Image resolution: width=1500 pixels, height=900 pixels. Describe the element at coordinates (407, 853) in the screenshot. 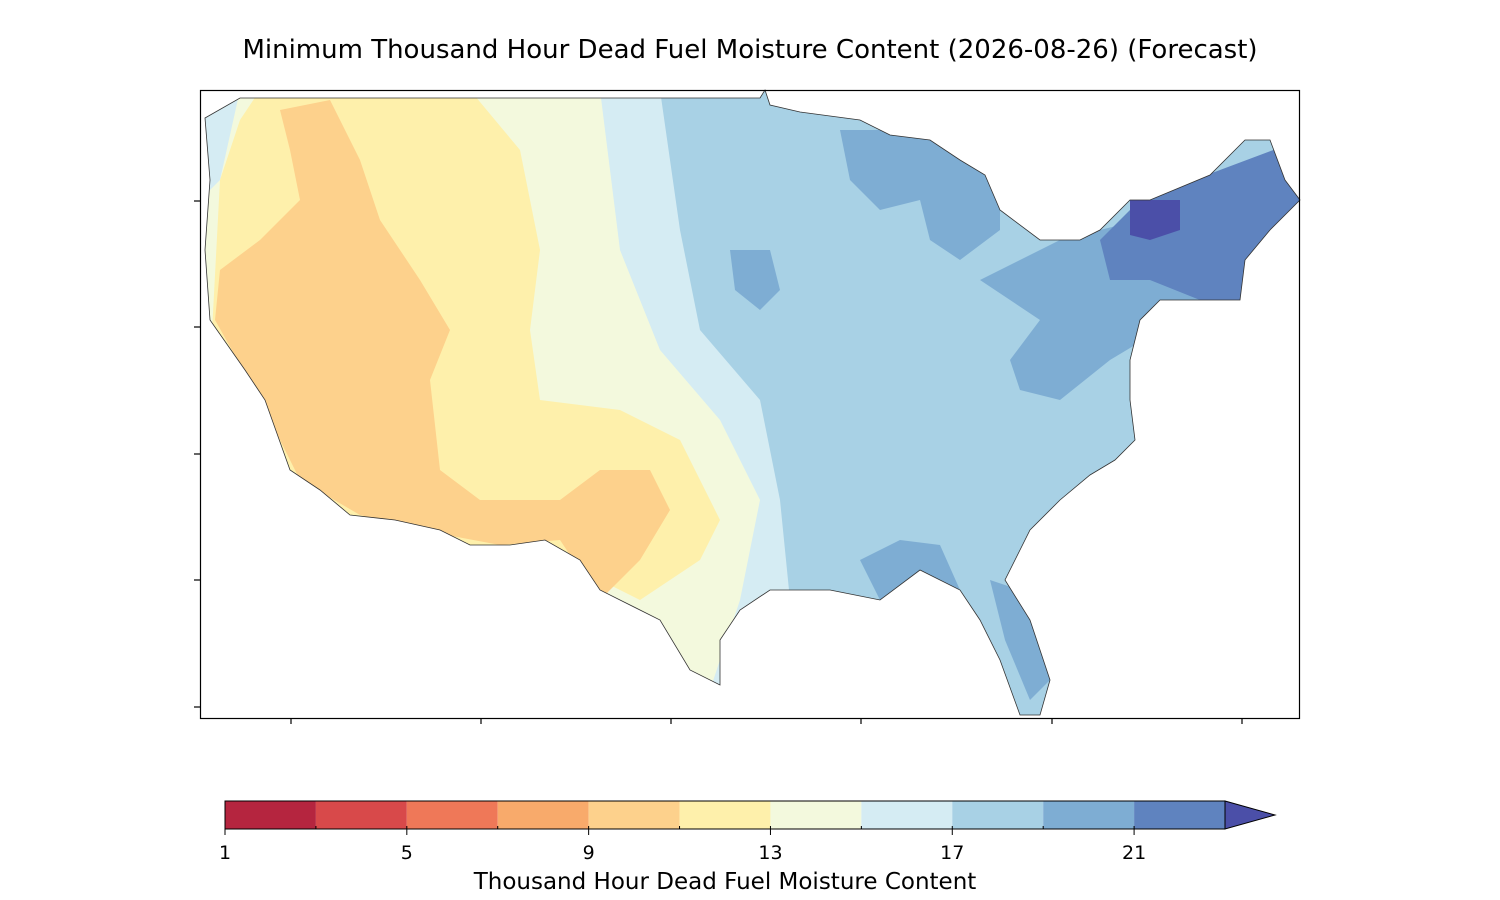

I see `colorbar-tick-label: 5` at that location.